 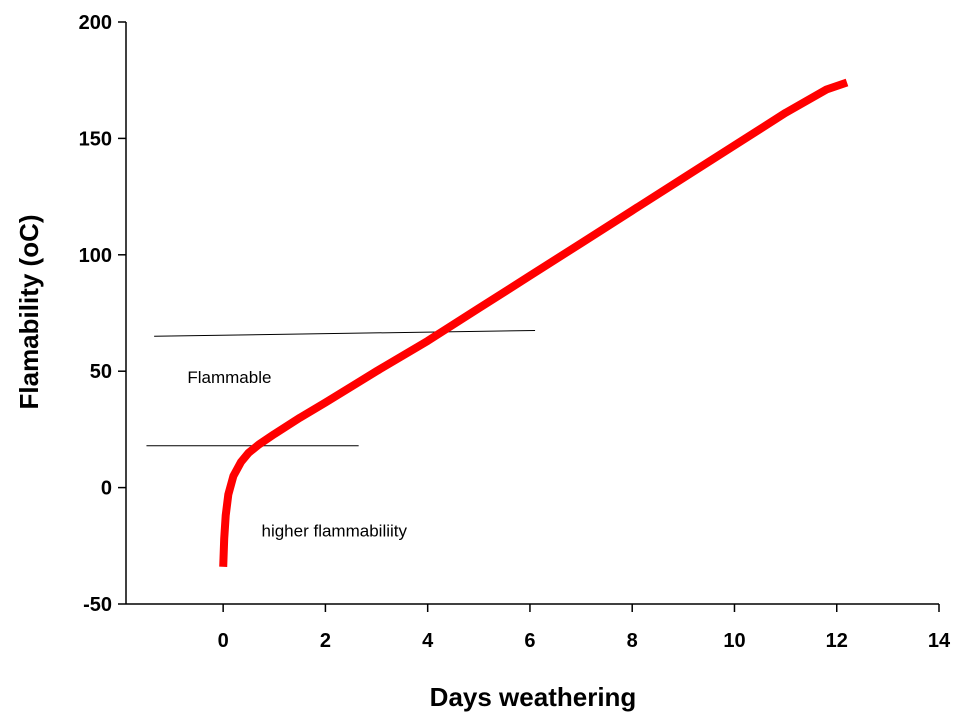 I want to click on x-axis-title: Days weathering, so click(x=533, y=697).